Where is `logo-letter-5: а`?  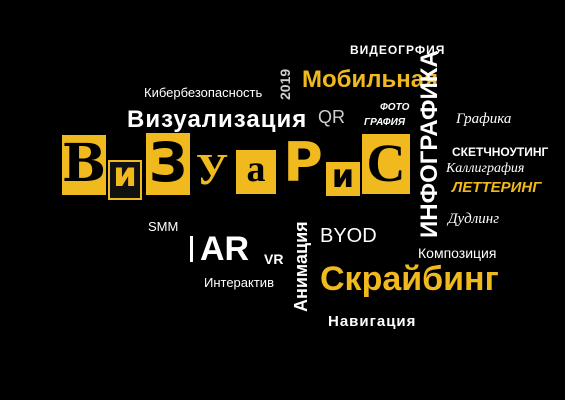 logo-letter-5: а is located at coordinates (256, 169).